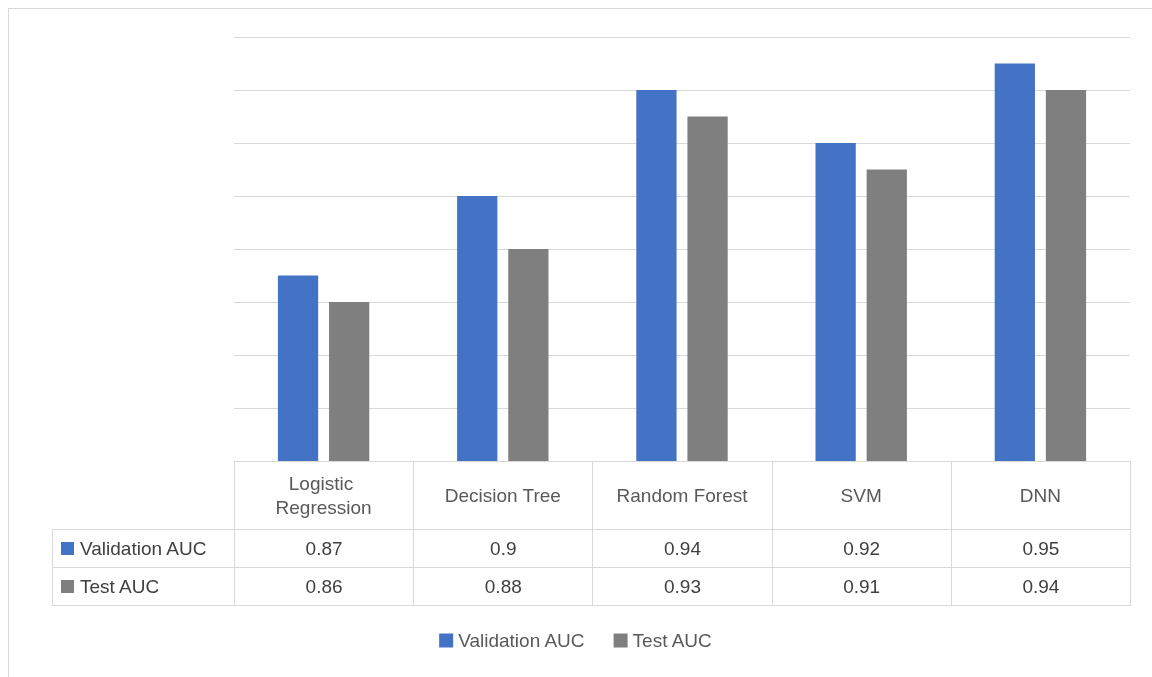 The width and height of the screenshot is (1152, 677). I want to click on text: Validation AUC, so click(521, 640).